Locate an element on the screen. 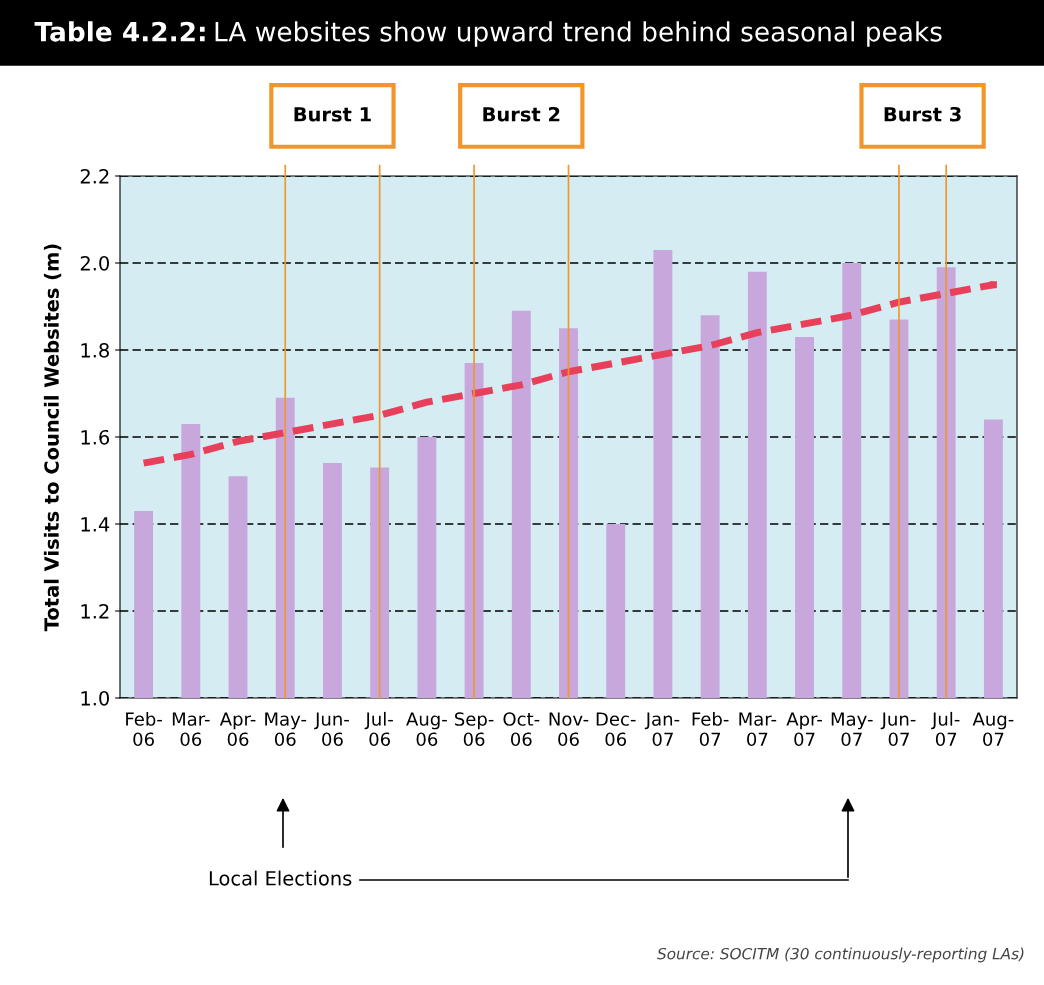 The width and height of the screenshot is (1044, 985). x-tick-label: Apr- 06 is located at coordinates (237, 729).